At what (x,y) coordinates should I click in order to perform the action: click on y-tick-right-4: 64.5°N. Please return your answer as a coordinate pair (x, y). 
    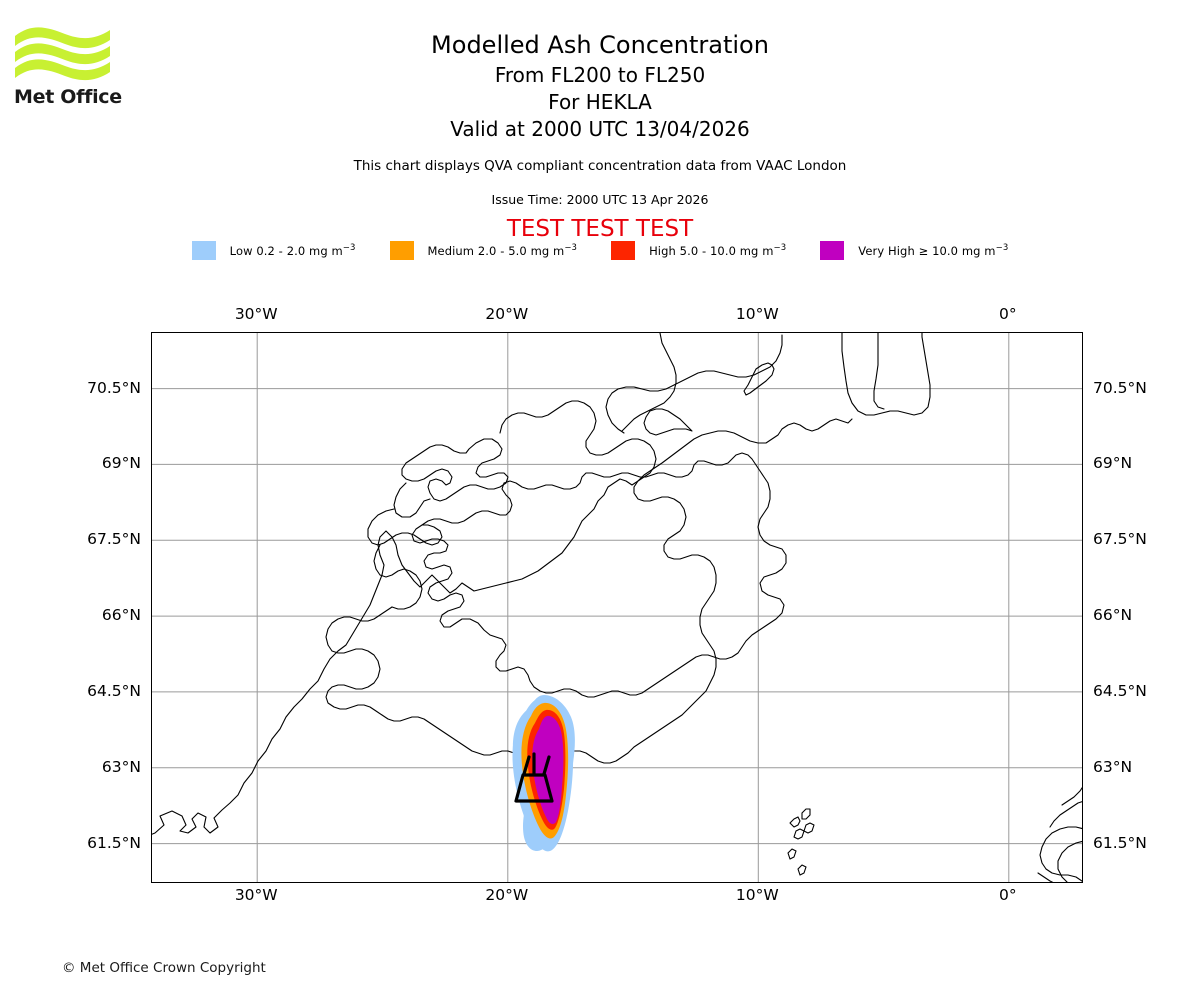
    Looking at the image, I should click on (1120, 690).